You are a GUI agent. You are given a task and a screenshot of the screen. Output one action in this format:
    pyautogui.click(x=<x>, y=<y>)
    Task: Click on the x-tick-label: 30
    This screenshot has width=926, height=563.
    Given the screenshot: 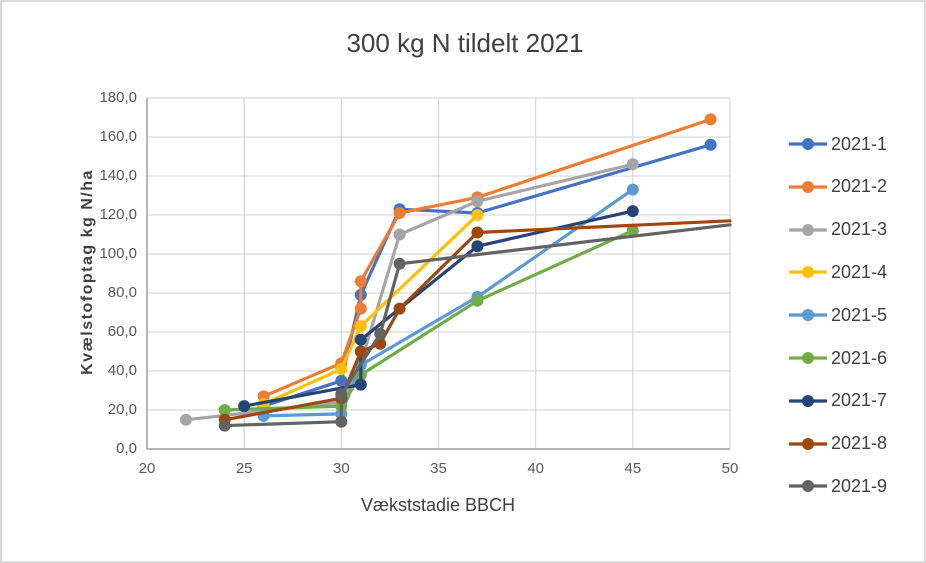 What is the action you would take?
    pyautogui.click(x=341, y=468)
    